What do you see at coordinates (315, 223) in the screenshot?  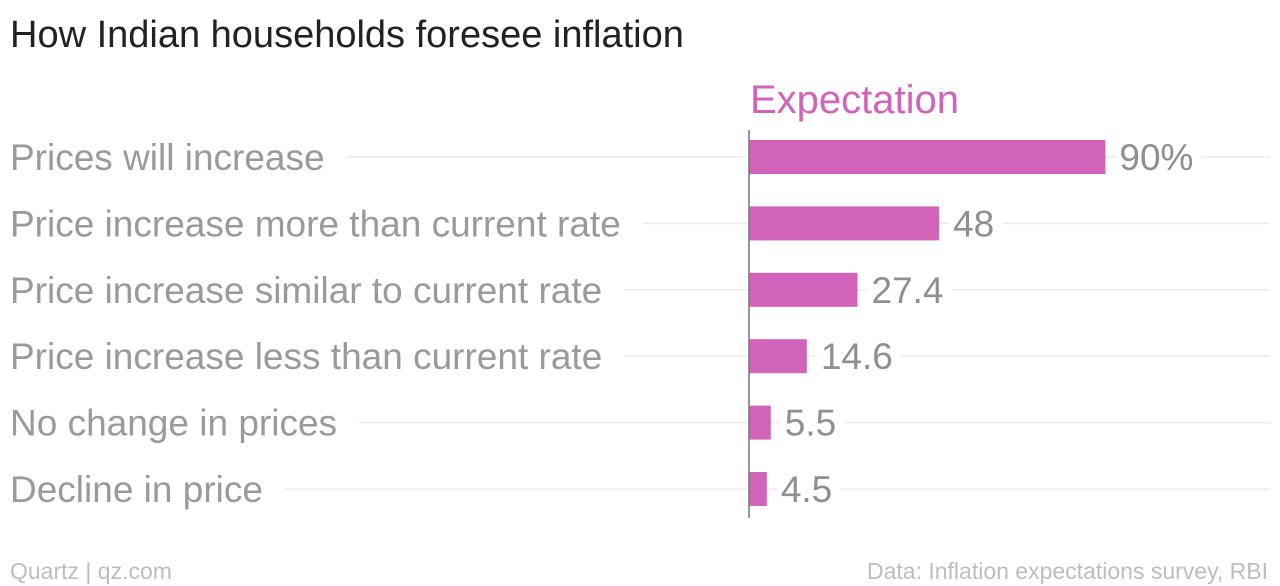 I see `category-label: Price increase more than current rate` at bounding box center [315, 223].